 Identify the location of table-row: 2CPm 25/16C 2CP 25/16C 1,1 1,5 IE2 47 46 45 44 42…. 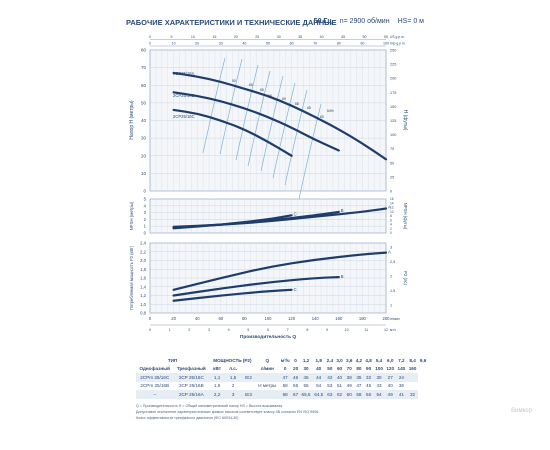
(282, 377).